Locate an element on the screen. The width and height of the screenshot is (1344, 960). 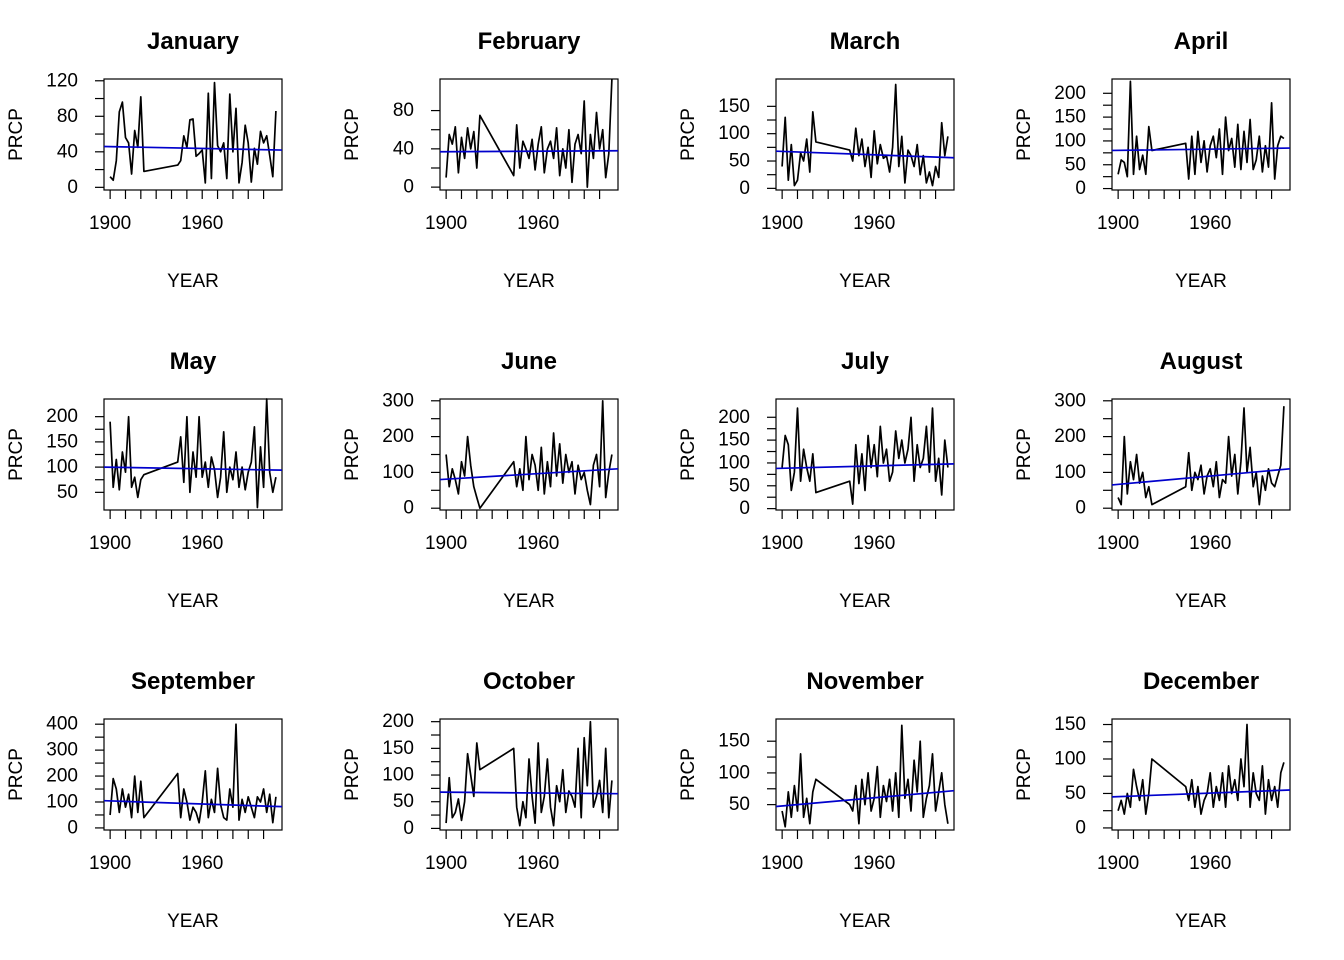
panel-march: March YEAR PRCP 0 50 100 150 1900 1960 is located at coordinates (816, 160).